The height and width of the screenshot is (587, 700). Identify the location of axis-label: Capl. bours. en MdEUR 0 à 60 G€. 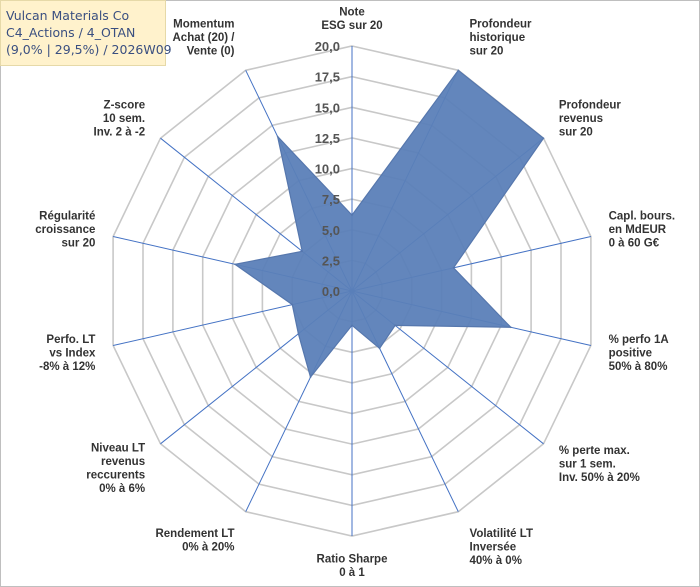
(642, 230).